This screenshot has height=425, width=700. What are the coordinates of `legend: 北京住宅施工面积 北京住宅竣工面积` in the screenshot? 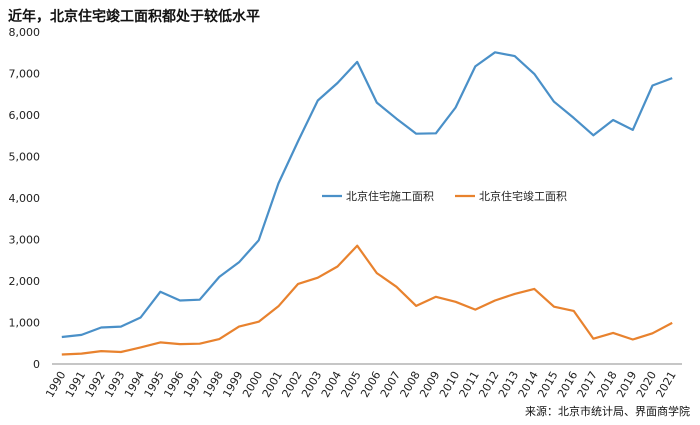 It's located at (444, 196).